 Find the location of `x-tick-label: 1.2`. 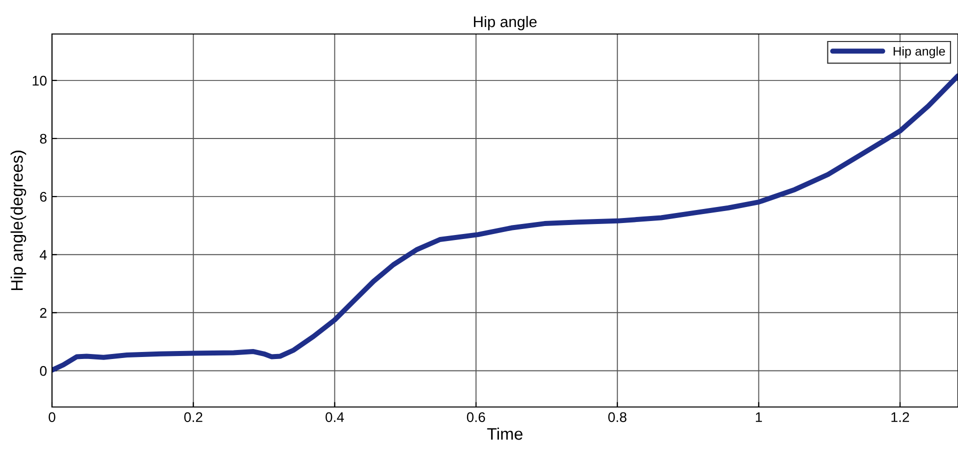

x-tick-label: 1.2 is located at coordinates (900, 417).